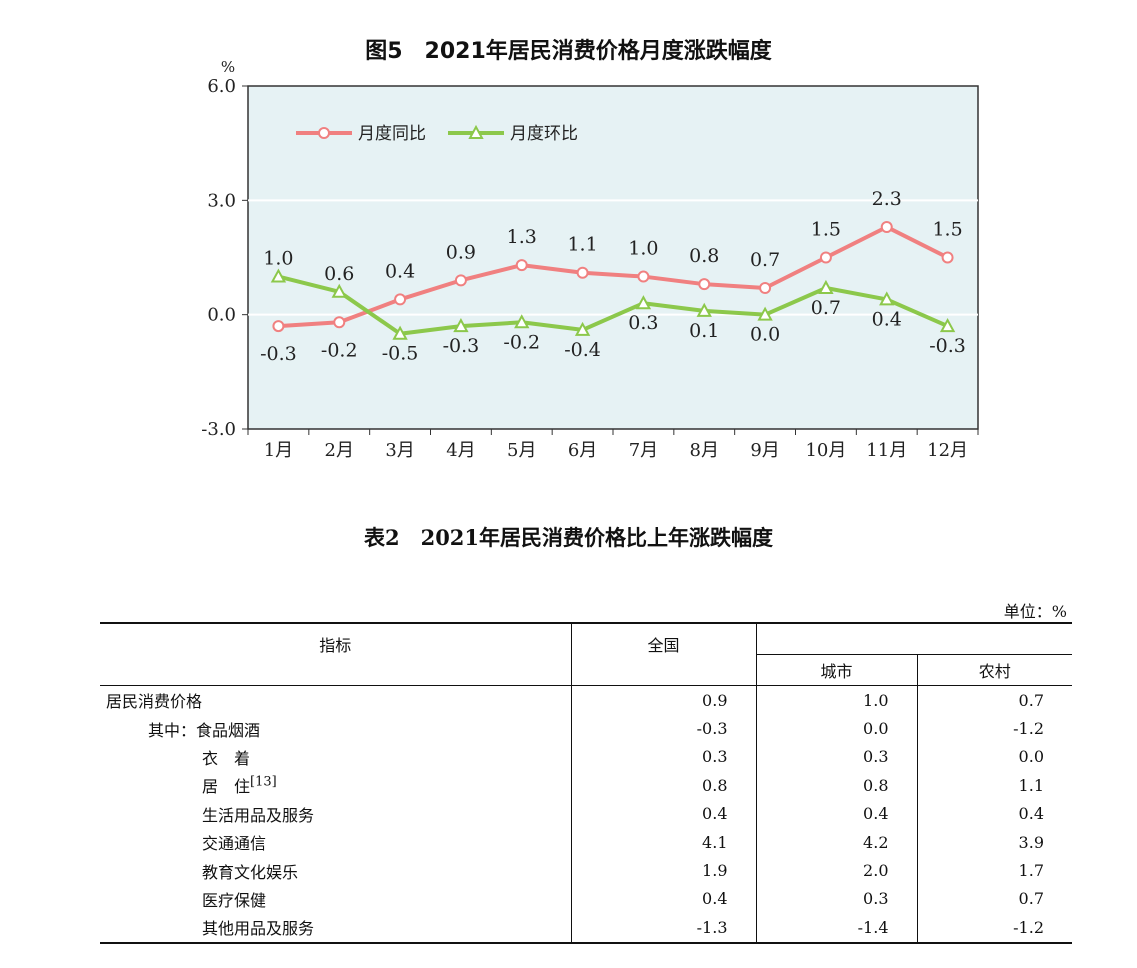 Image resolution: width=1137 pixels, height=968 pixels. Describe the element at coordinates (399, 450) in the screenshot. I see `x-tick-label: 3月` at that location.